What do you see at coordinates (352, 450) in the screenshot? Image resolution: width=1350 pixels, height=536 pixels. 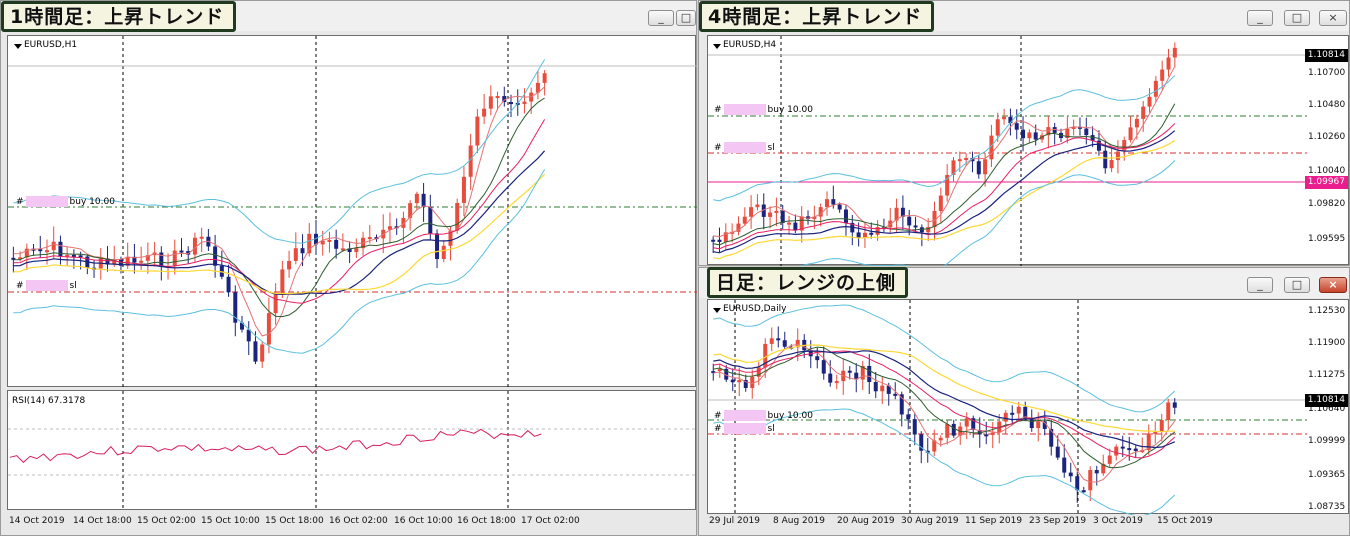 I see `h1-rsi-plot: RSI(14) 67.3178` at bounding box center [352, 450].